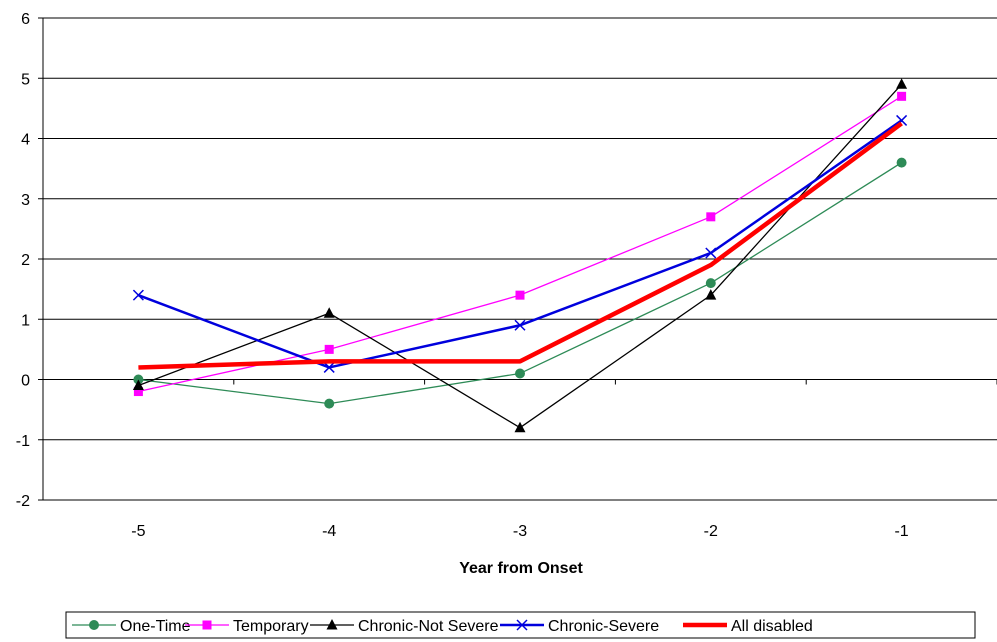  I want to click on x-tick-label: -4, so click(329, 531).